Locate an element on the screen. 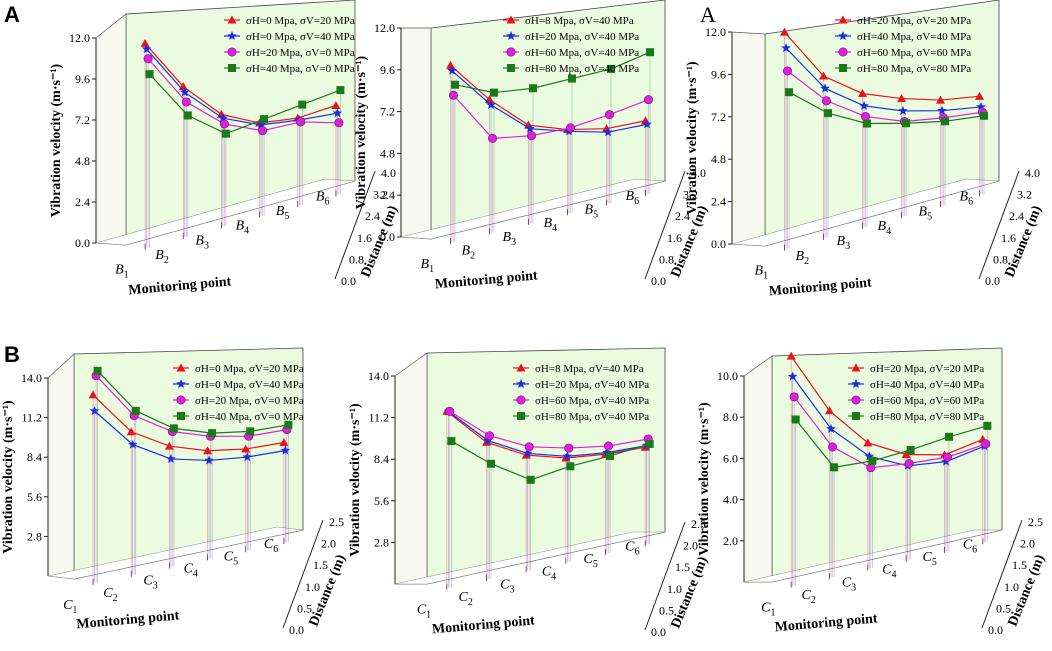  y-tick-label: 8.0 is located at coordinates (730, 417).